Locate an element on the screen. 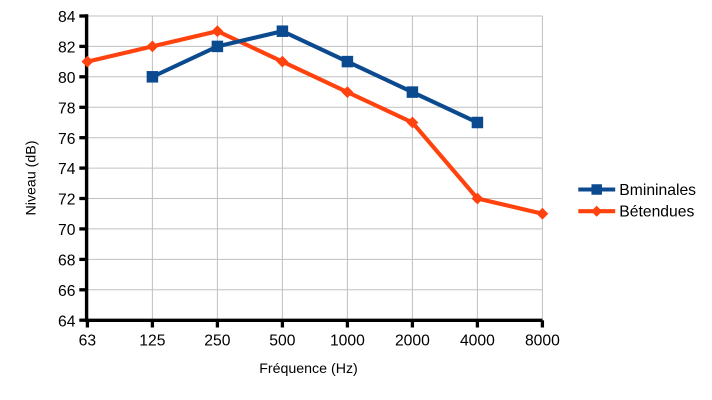 The height and width of the screenshot is (400, 712). svg-text: 8000 is located at coordinates (542, 340).